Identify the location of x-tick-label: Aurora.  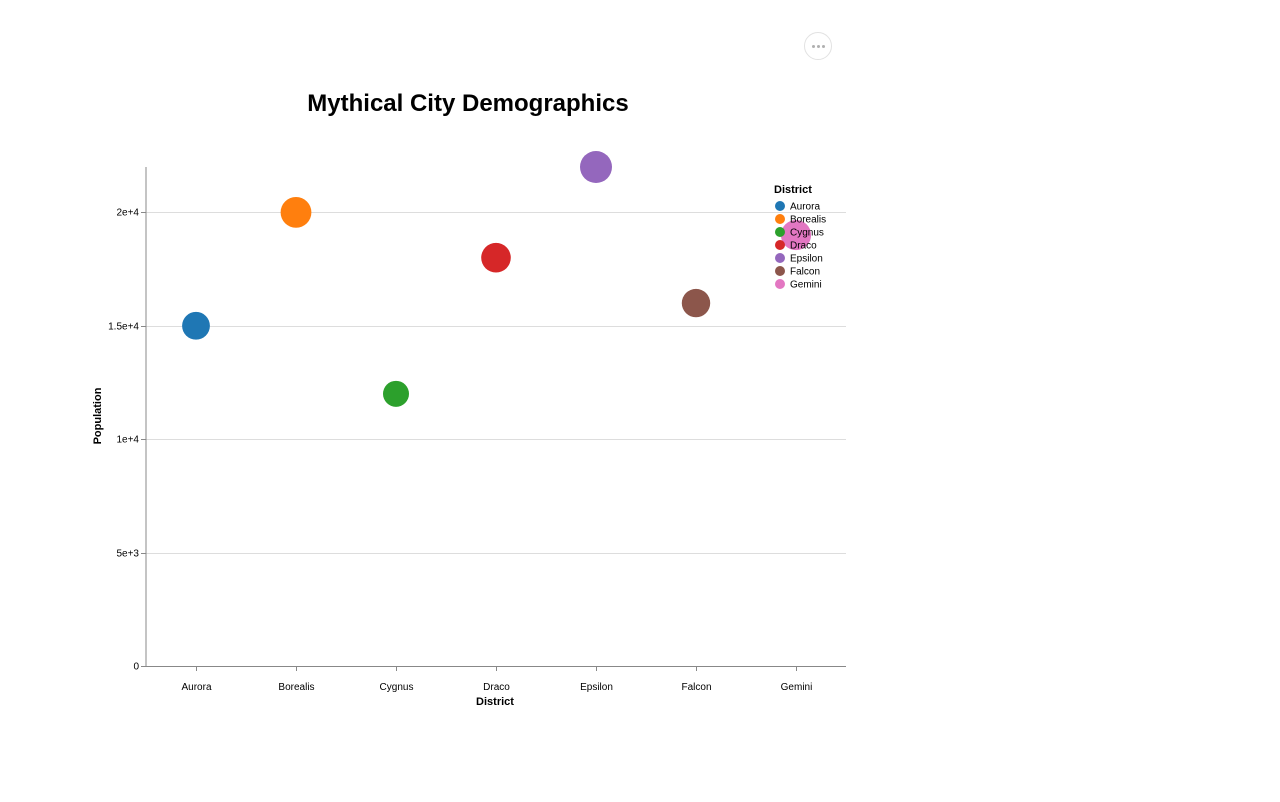
(196, 687).